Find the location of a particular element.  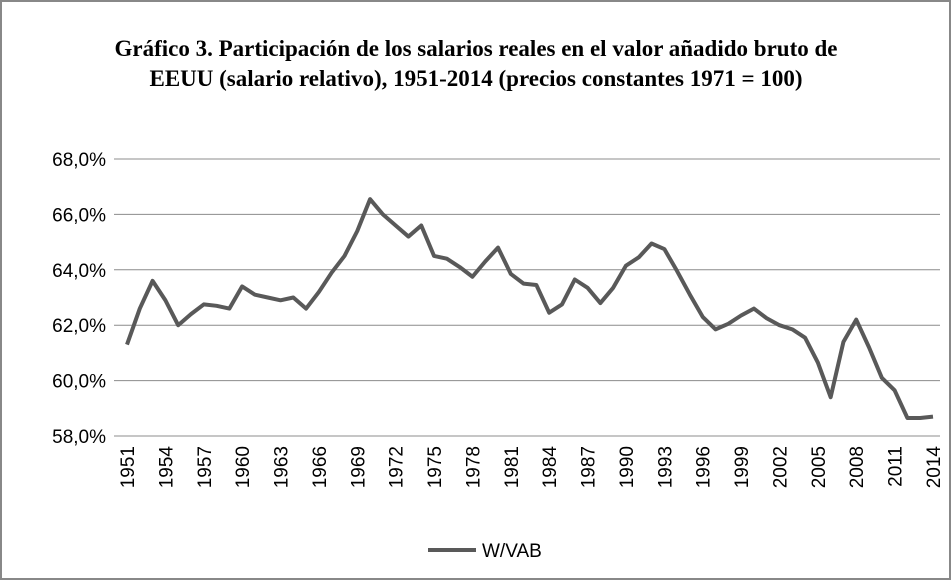

x-tick-label: 1972 is located at coordinates (397, 467).